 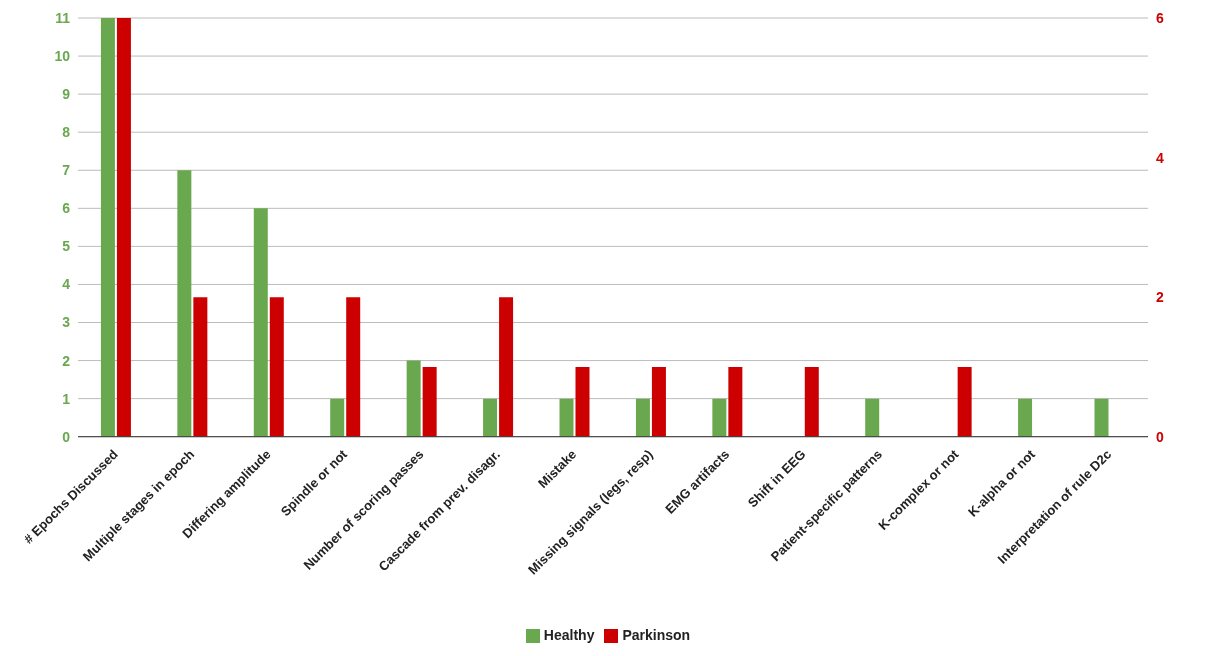 I want to click on y-tick-label: 3, so click(x=66, y=322).